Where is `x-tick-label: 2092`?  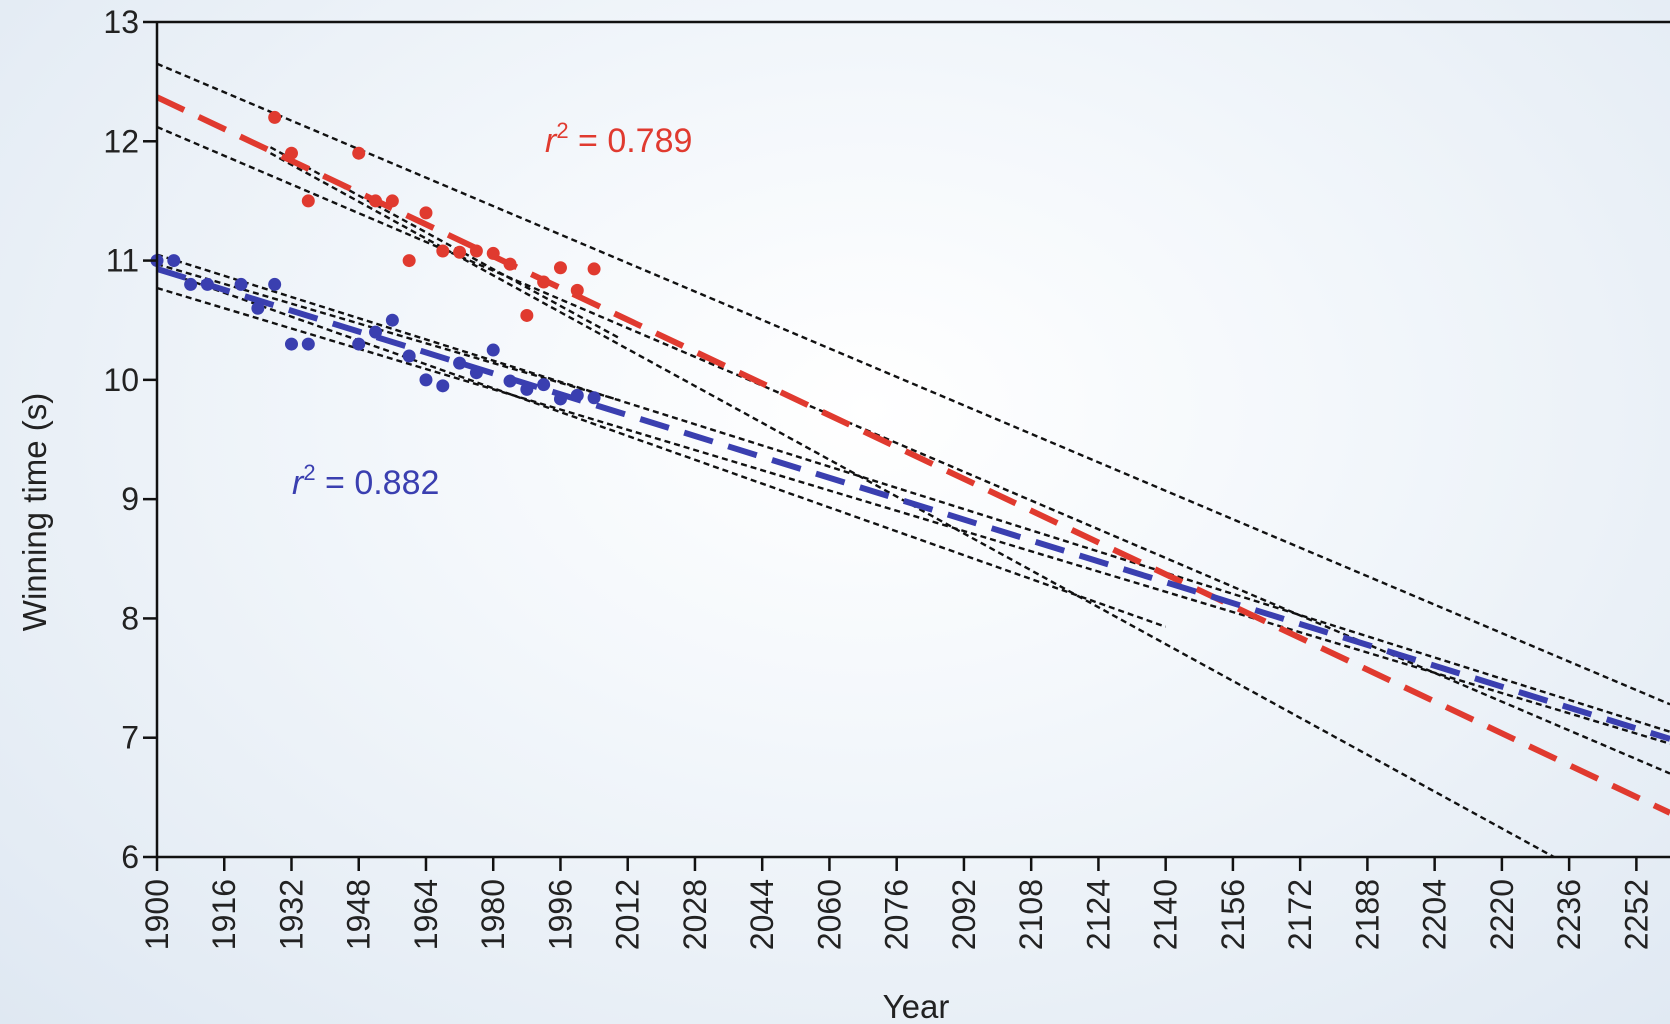 x-tick-label: 2092 is located at coordinates (964, 914).